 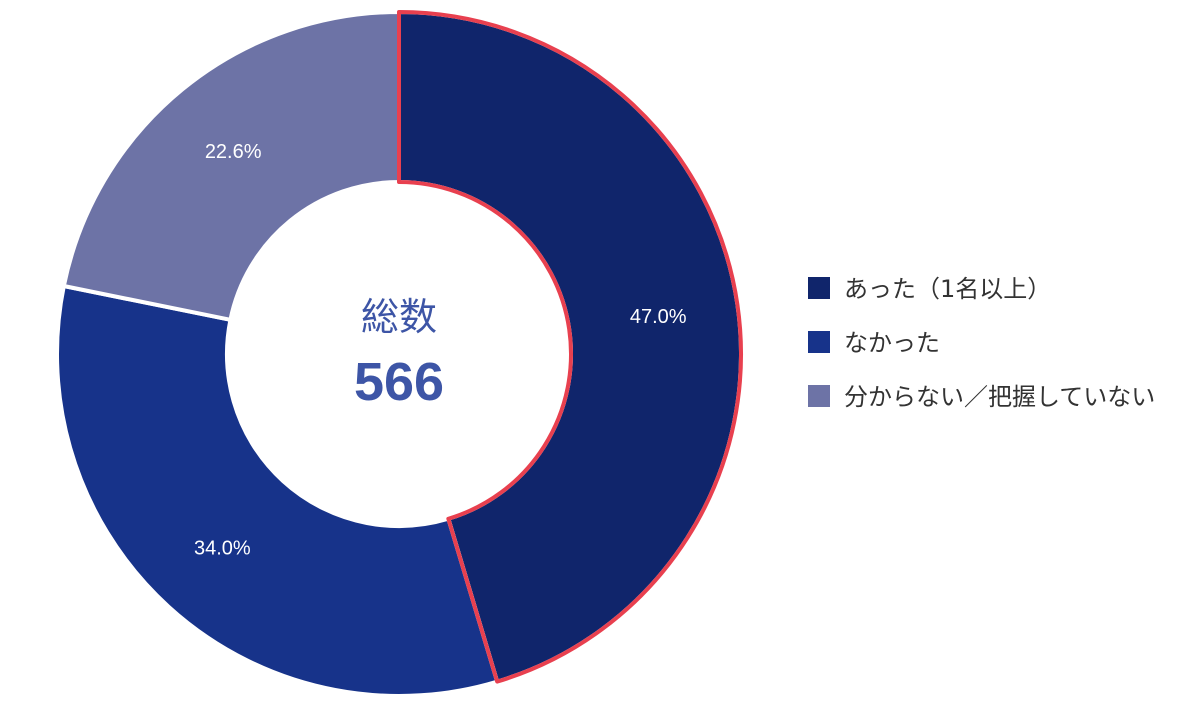 What do you see at coordinates (399, 317) in the screenshot?
I see `center-title: 総数` at bounding box center [399, 317].